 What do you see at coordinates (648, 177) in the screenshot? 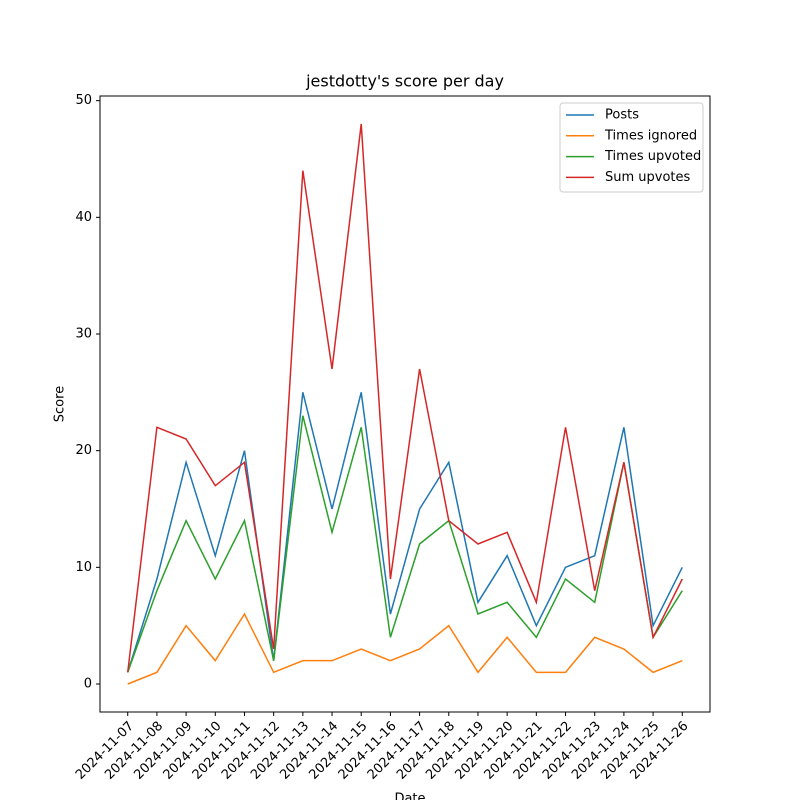
I see `legend-label: Sum upvotes` at bounding box center [648, 177].